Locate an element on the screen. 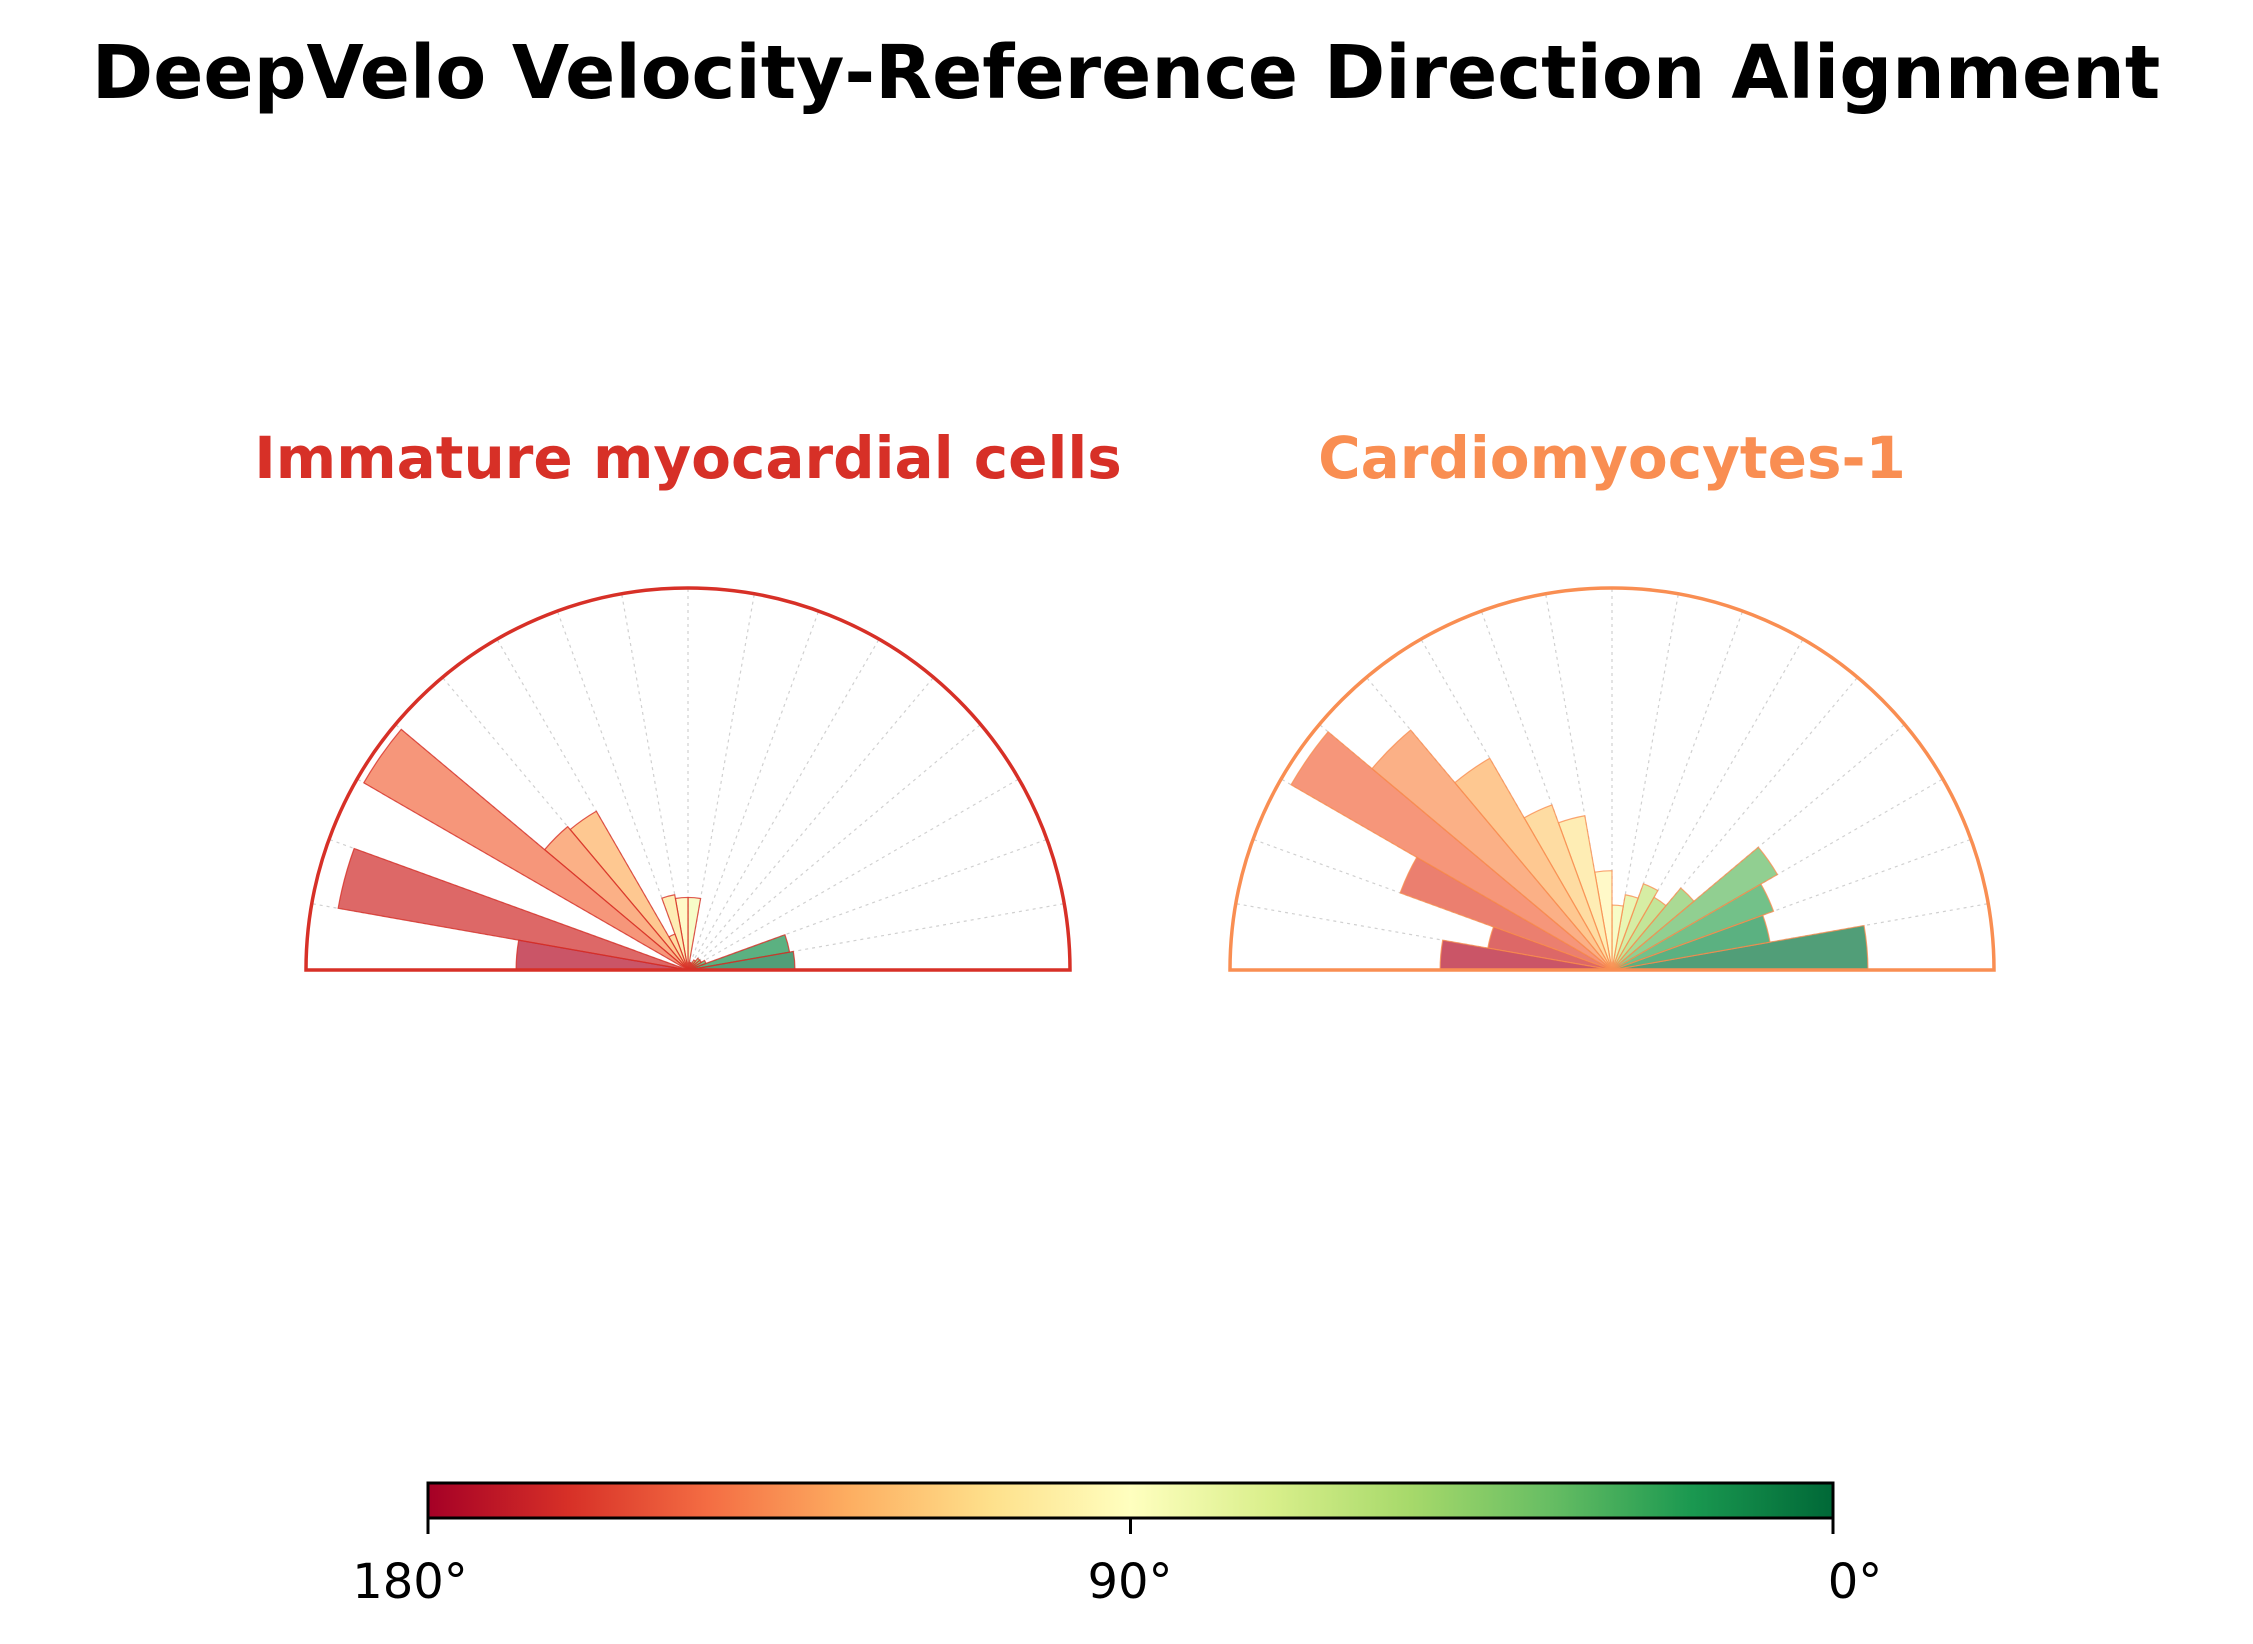 The width and height of the screenshot is (2253, 1644). colorbar-gradient is located at coordinates (1130, 1500).